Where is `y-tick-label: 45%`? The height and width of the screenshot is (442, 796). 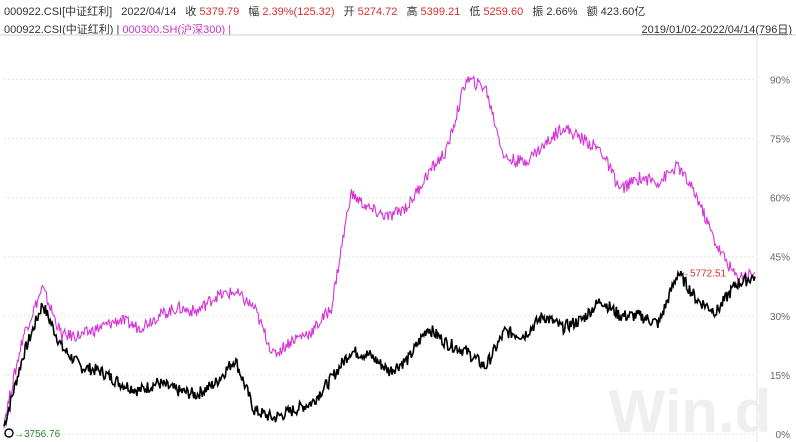 y-tick-label: 45% is located at coordinates (780, 258).